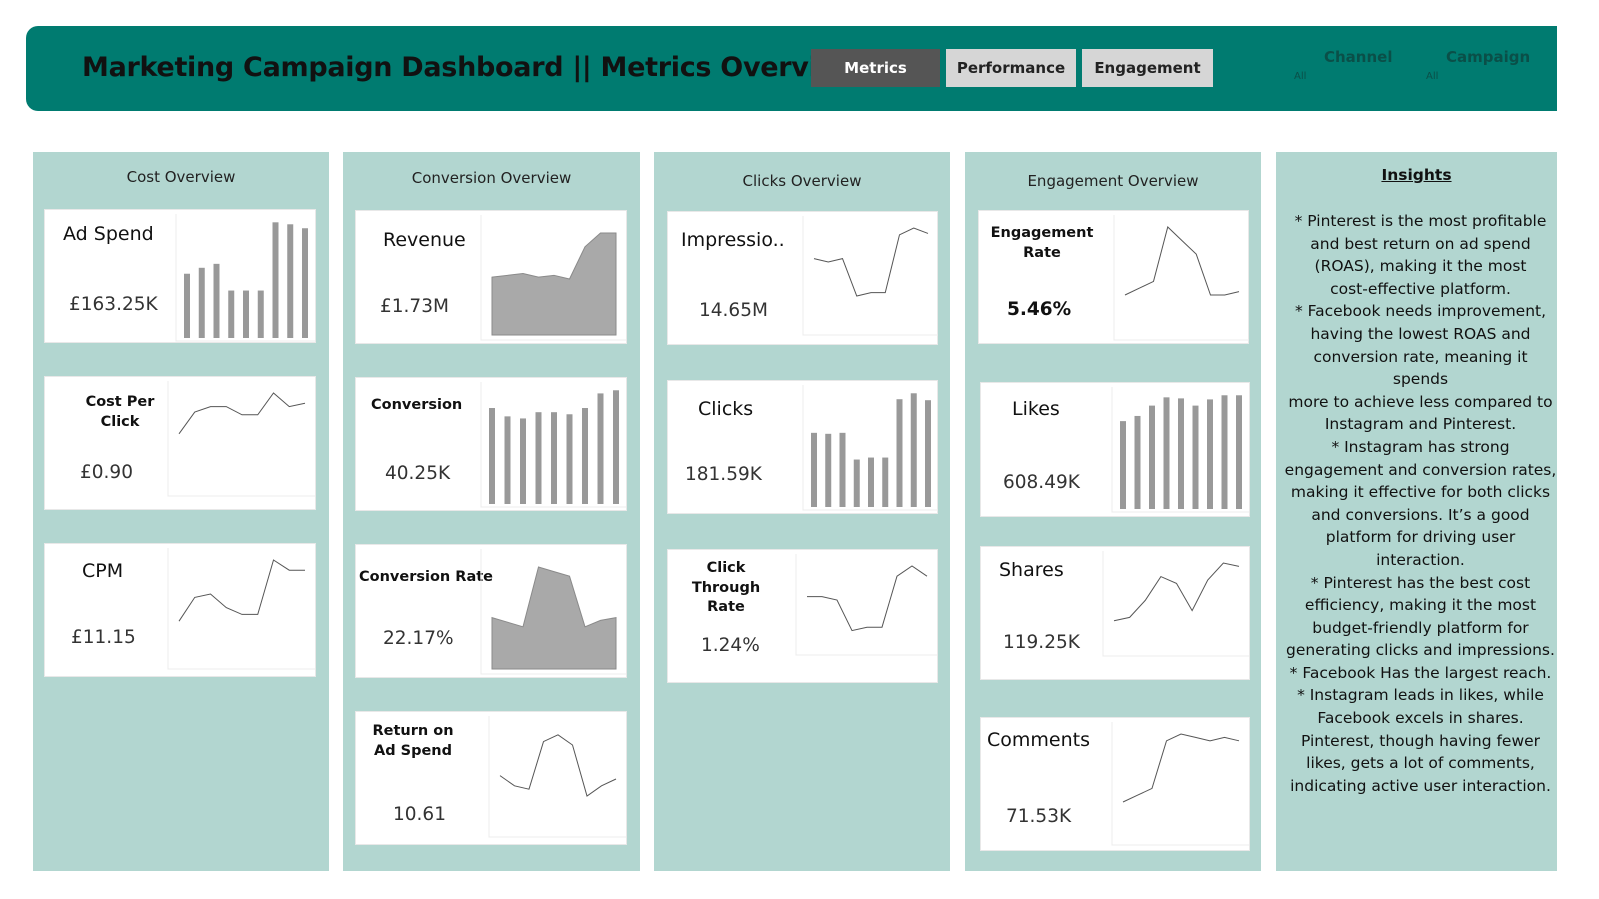  What do you see at coordinates (1113, 181) in the screenshot?
I see `engagement-overview-title: Engagement Overview` at bounding box center [1113, 181].